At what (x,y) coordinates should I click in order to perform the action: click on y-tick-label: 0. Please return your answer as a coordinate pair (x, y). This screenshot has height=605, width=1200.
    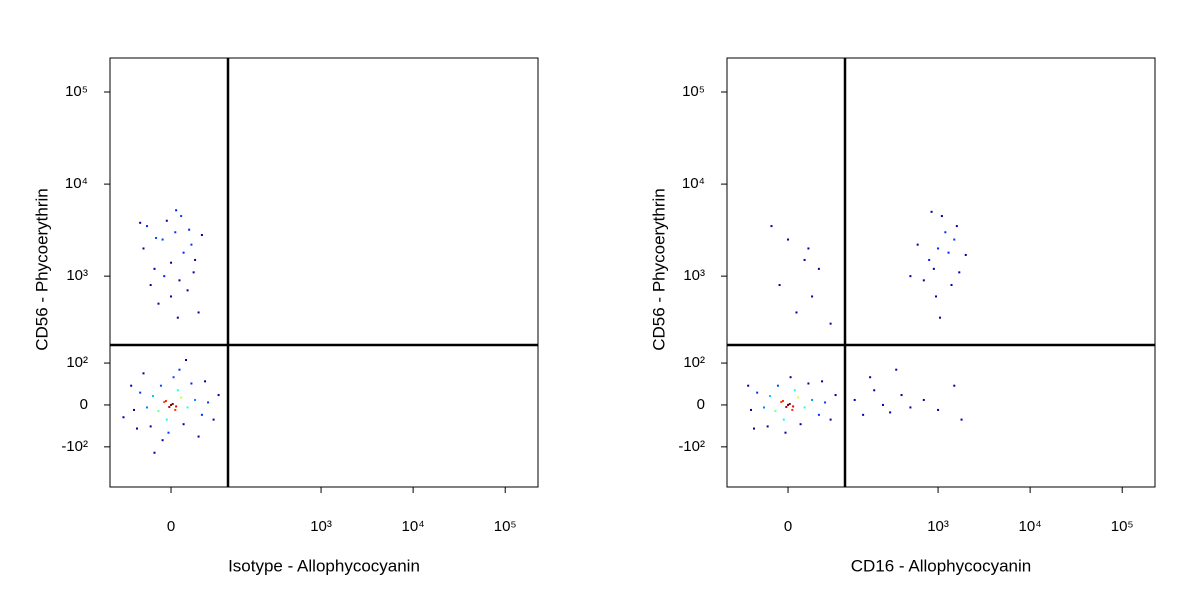
    Looking at the image, I should click on (84, 404).